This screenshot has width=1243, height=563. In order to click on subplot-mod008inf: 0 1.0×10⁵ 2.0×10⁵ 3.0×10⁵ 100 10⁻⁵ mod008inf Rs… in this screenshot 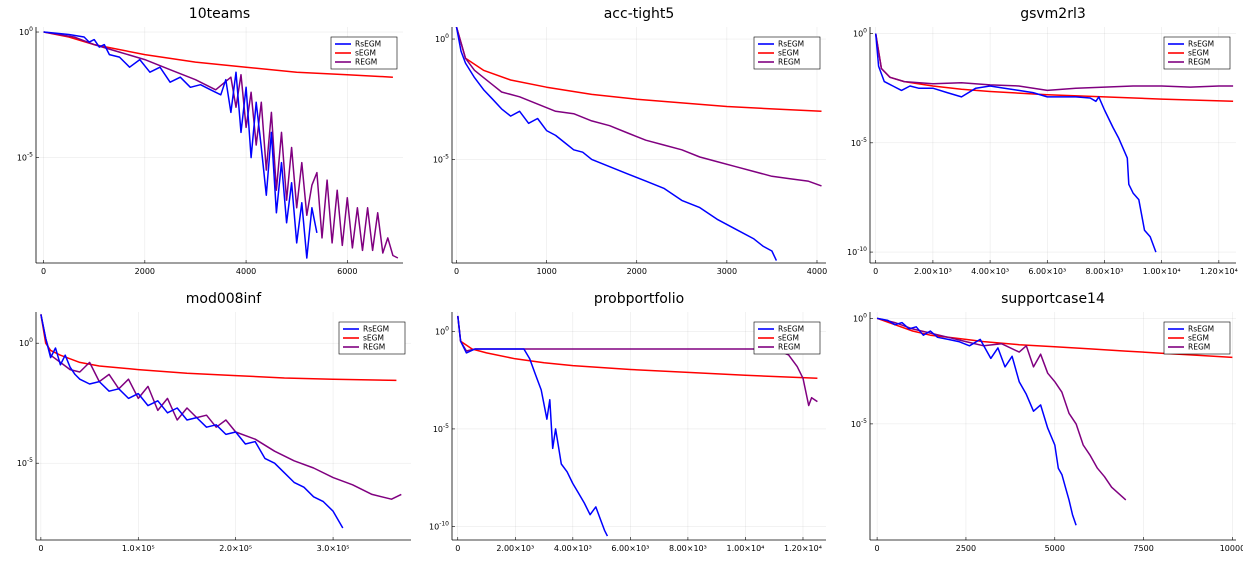, I will do `click(214, 422)`.